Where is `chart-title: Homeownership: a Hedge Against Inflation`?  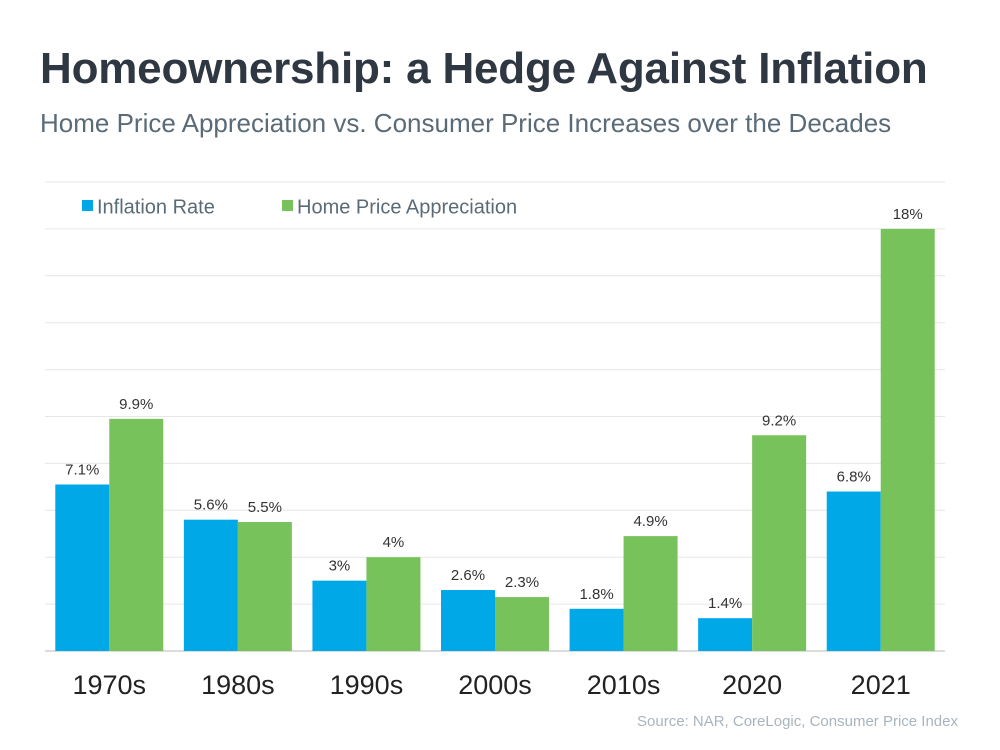 chart-title: Homeownership: a Hedge Against Inflation is located at coordinates (484, 68).